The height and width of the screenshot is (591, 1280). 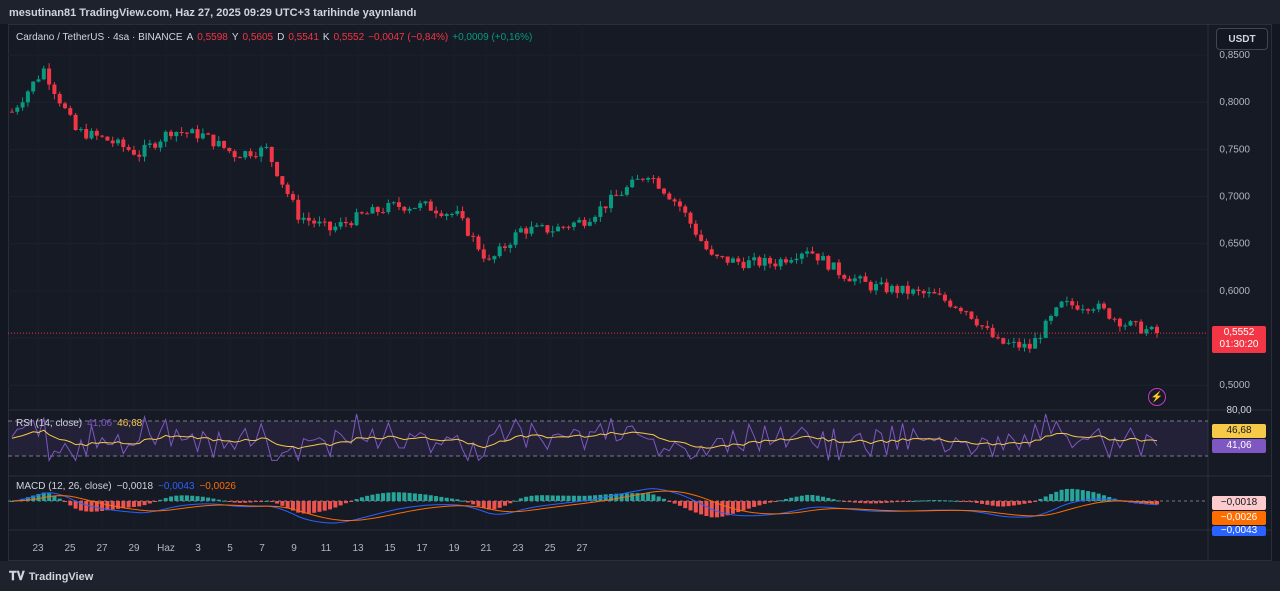 What do you see at coordinates (1234, 55) in the screenshot?
I see `price-tick-label: 0,8500` at bounding box center [1234, 55].